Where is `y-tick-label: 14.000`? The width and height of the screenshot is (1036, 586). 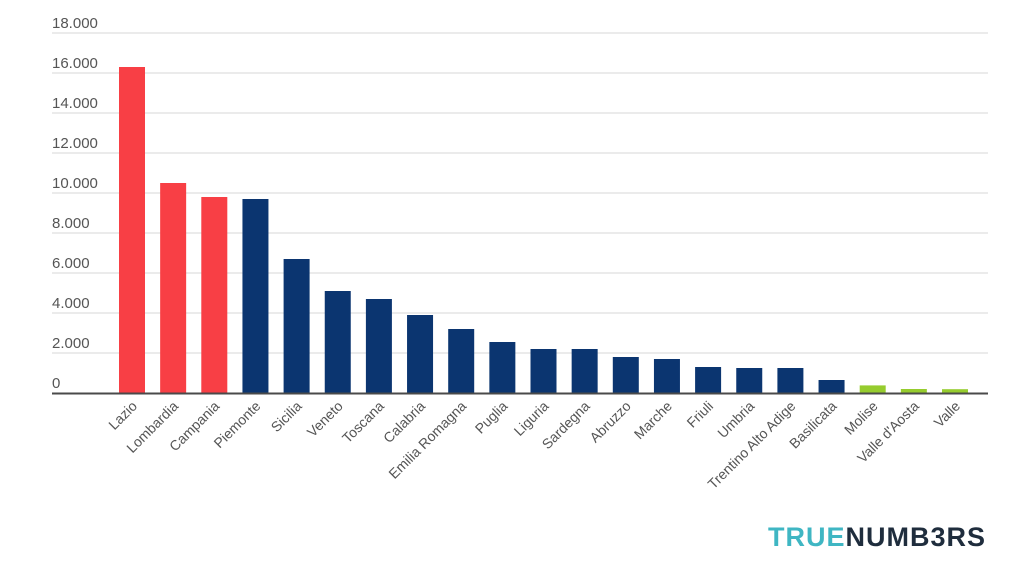 y-tick-label: 14.000 is located at coordinates (75, 103).